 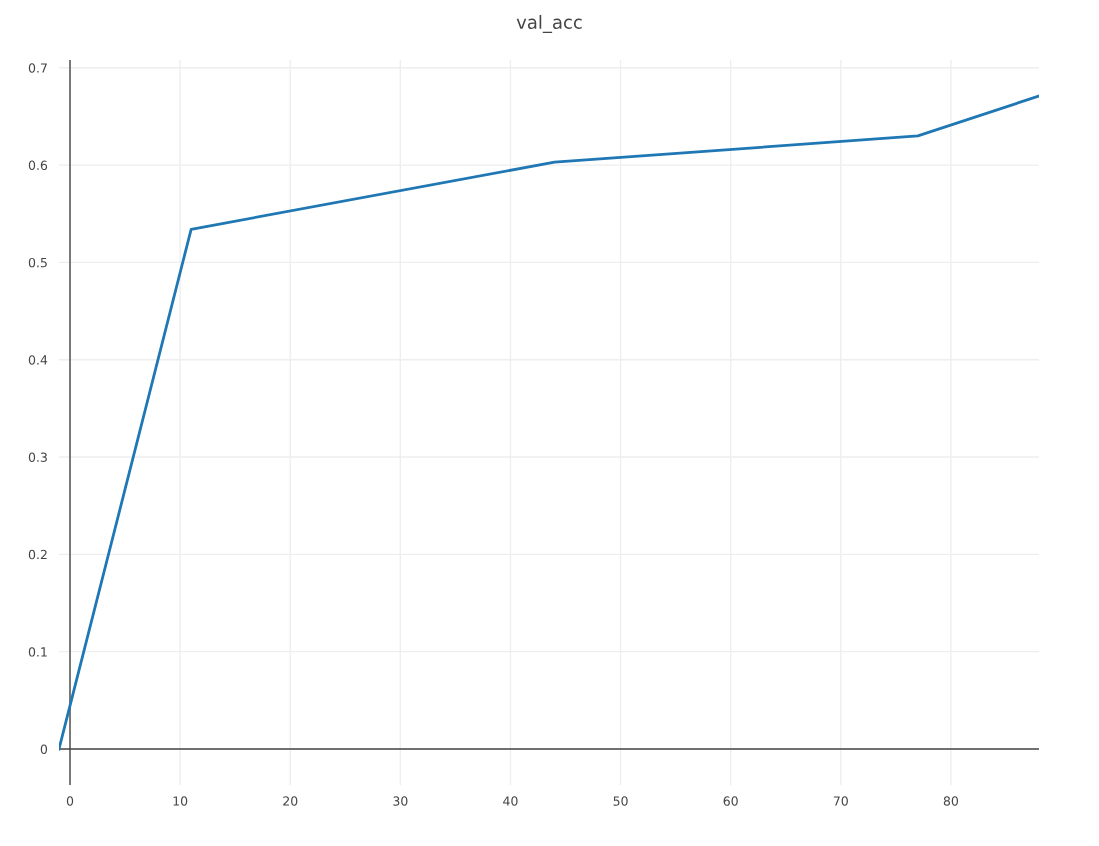 I want to click on x-tick-label: 60, so click(x=730, y=801).